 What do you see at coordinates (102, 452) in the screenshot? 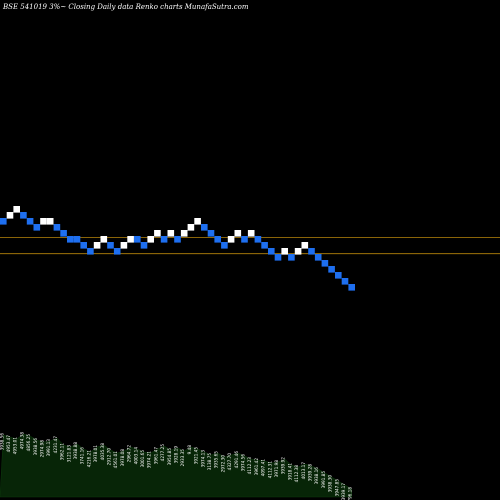
I see `volume-label: 4035.38` at bounding box center [102, 452].